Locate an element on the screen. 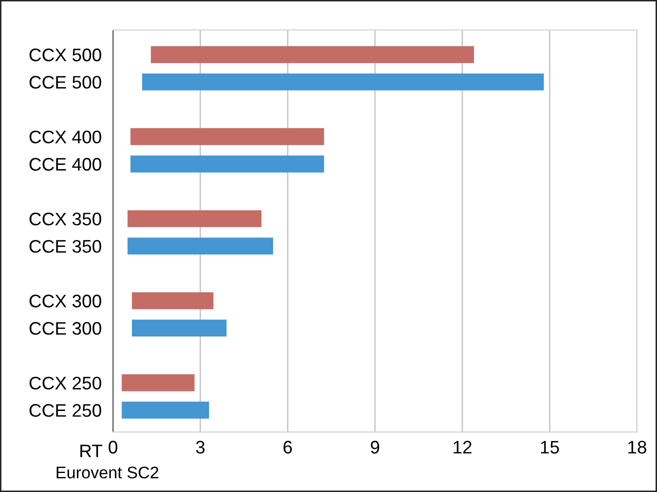 This screenshot has width=657, height=492. y-tick-label: CCE 500 is located at coordinates (66, 82).